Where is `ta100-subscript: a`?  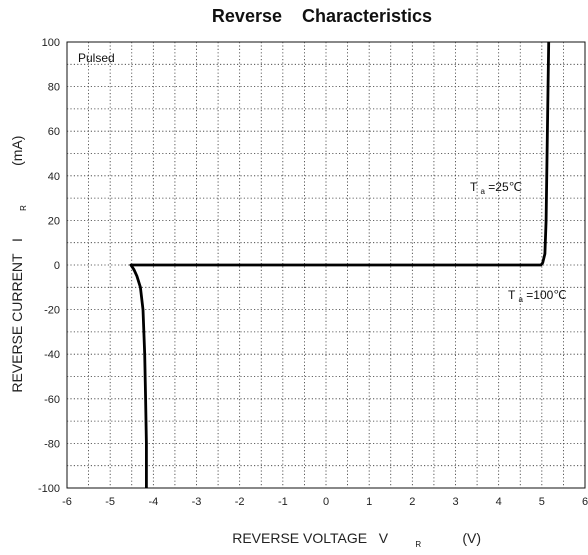 ta100-subscript: a is located at coordinates (520, 299).